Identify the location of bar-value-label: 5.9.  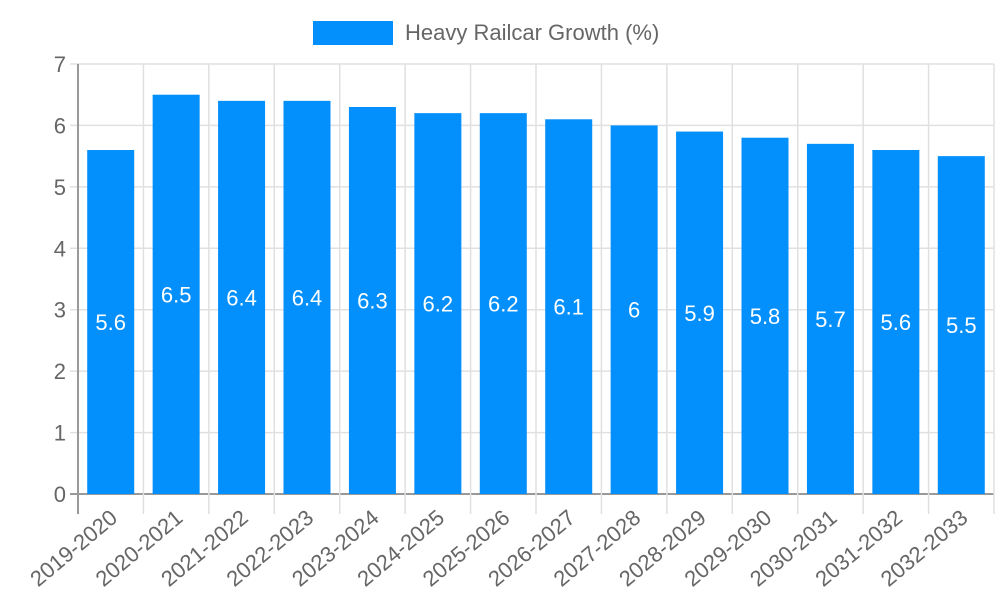
(699, 313).